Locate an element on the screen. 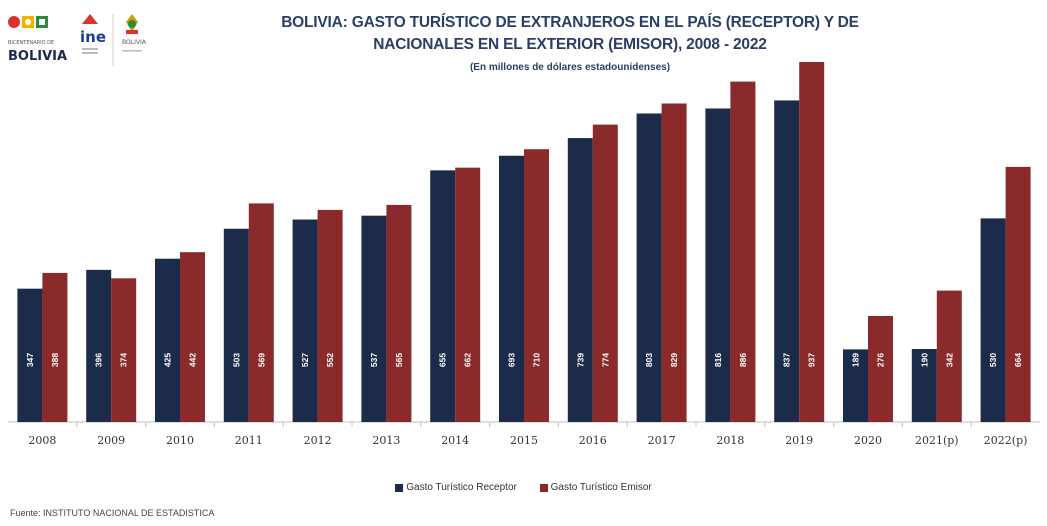 This screenshot has width=1047, height=526. data-label: 552 is located at coordinates (330, 360).